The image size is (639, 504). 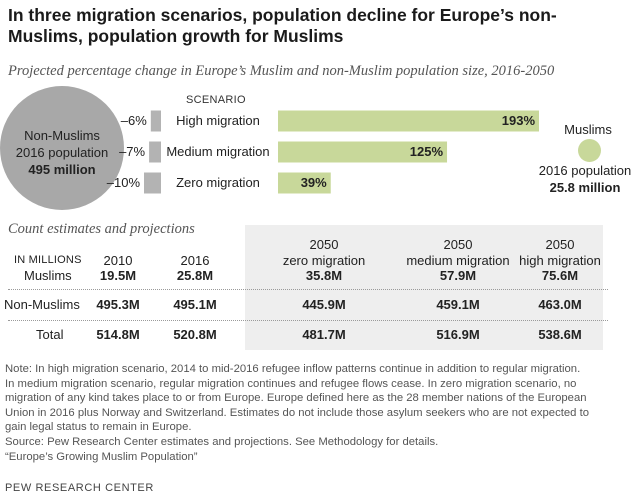 I want to click on nonmuslim-change-label: –10%, so click(x=123, y=182).